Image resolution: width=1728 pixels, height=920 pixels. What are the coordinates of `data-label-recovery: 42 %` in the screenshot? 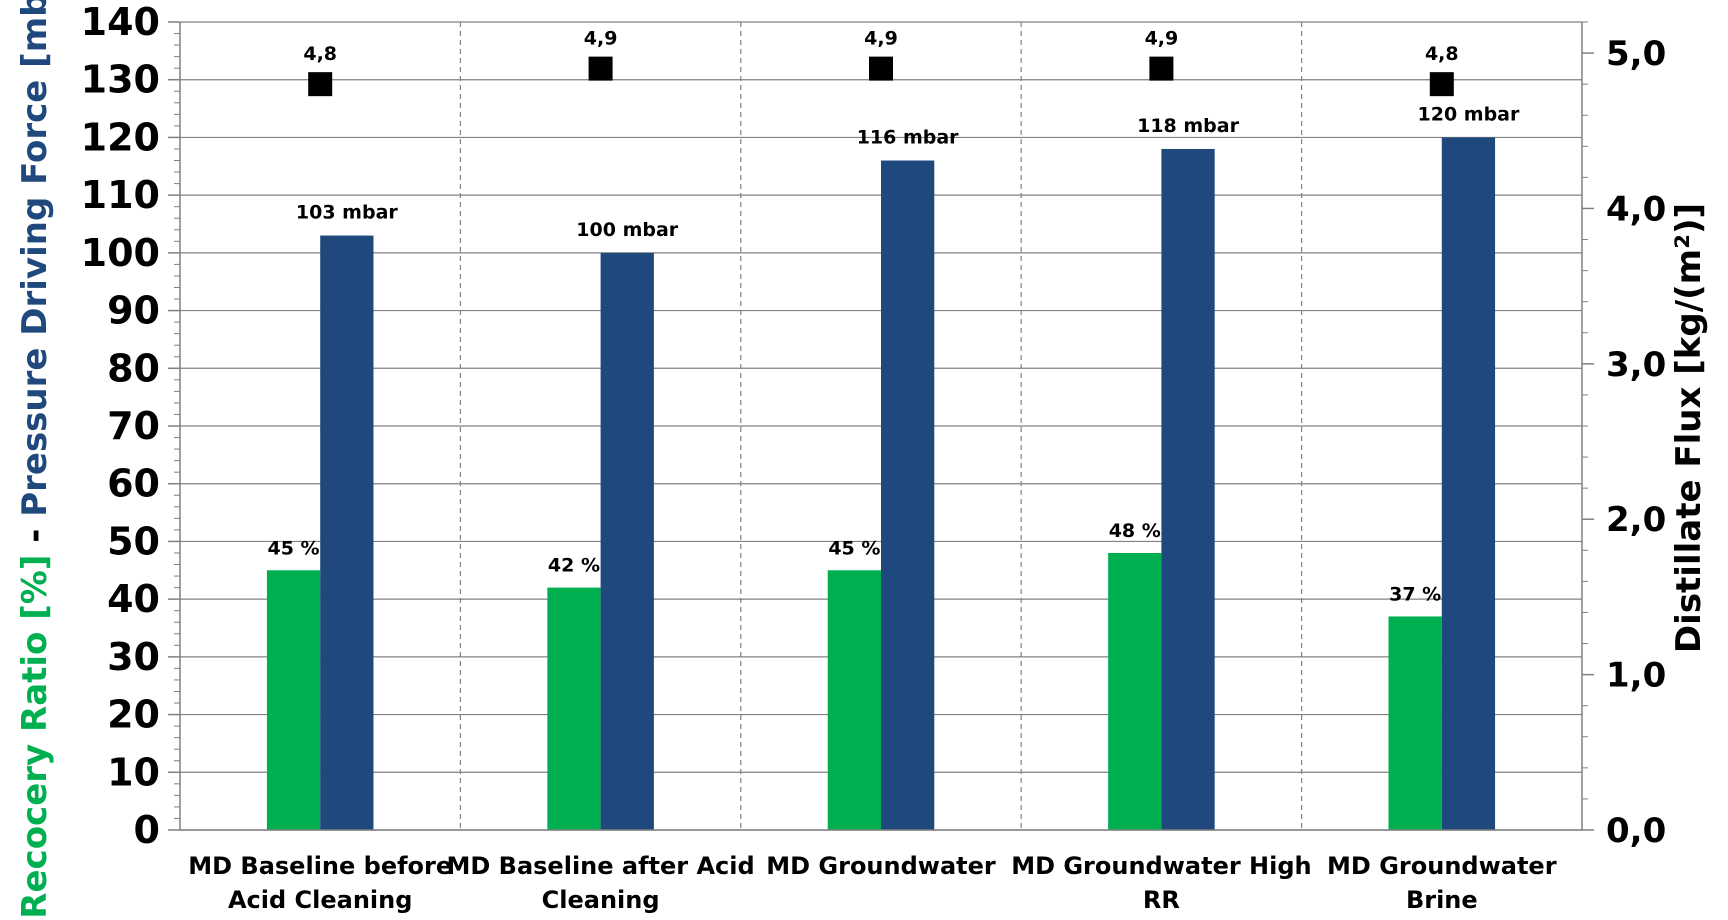 It's located at (574, 566).